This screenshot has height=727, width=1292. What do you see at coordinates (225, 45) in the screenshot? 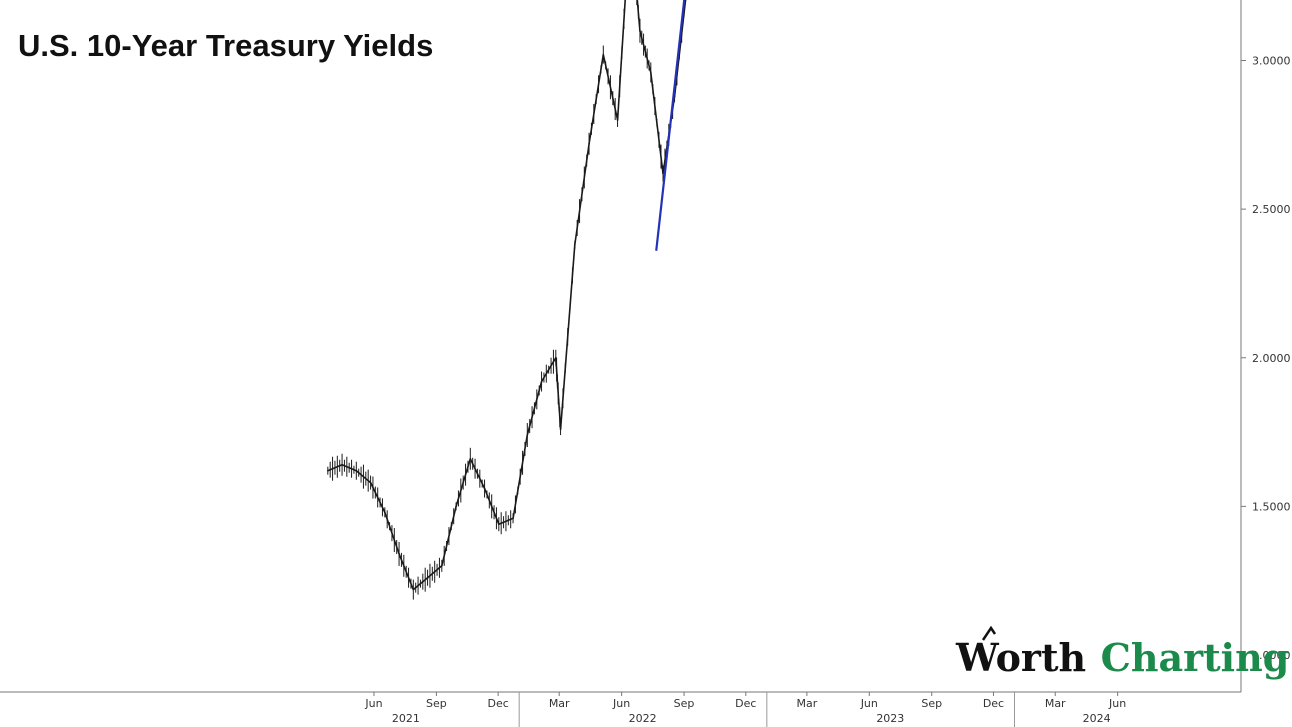
I see `chart-title: U.S. 10-Year Treasury Yields` at bounding box center [225, 45].